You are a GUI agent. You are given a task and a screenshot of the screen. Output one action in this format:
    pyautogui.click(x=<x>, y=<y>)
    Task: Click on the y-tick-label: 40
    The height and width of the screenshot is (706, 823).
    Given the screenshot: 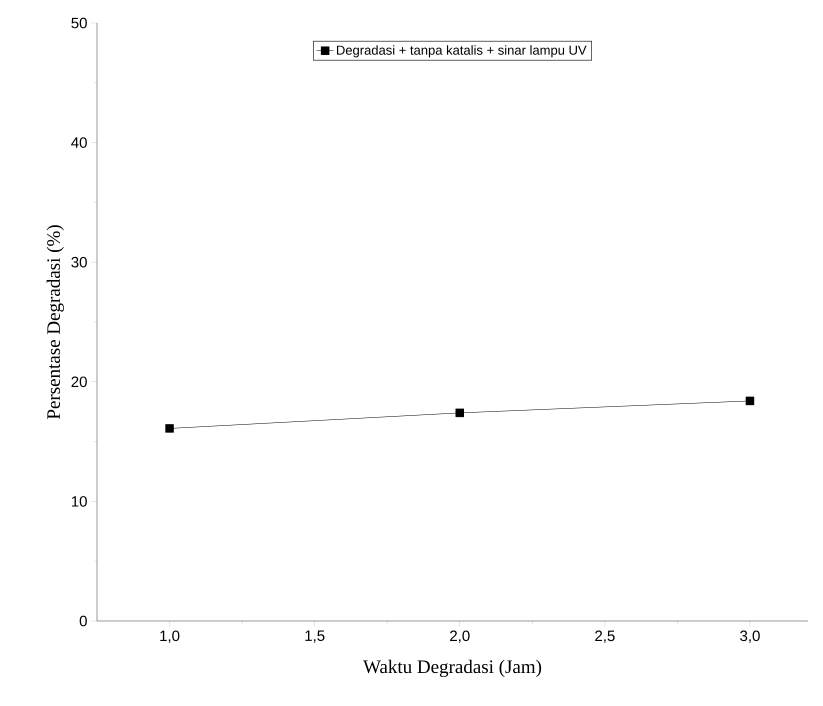 What is the action you would take?
    pyautogui.click(x=79, y=142)
    